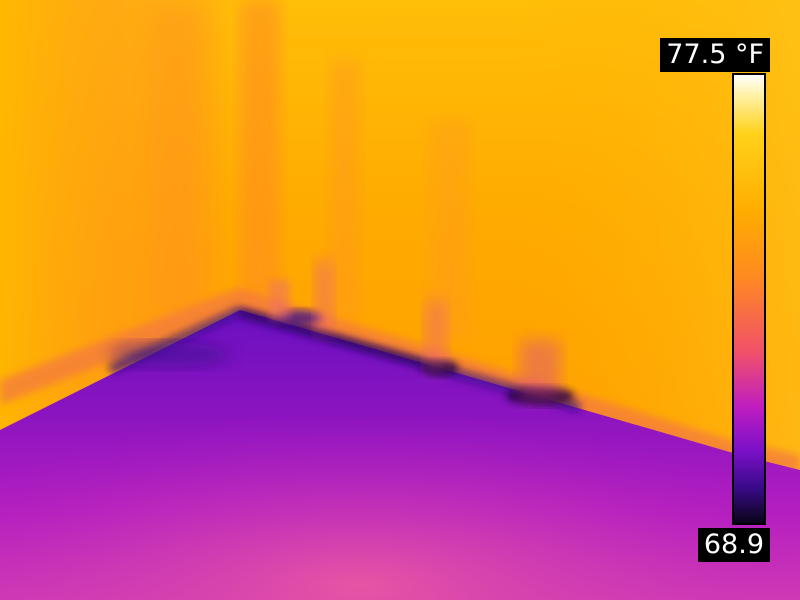 Image resolution: width=800 pixels, height=600 pixels. Describe the element at coordinates (749, 299) in the screenshot. I see `temperature-scale-bar` at that location.